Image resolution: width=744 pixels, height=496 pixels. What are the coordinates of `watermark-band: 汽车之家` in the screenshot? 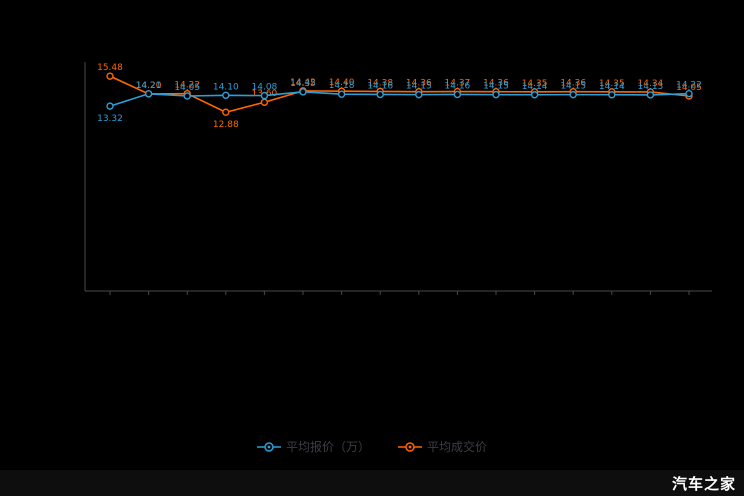 It's located at (372, 483).